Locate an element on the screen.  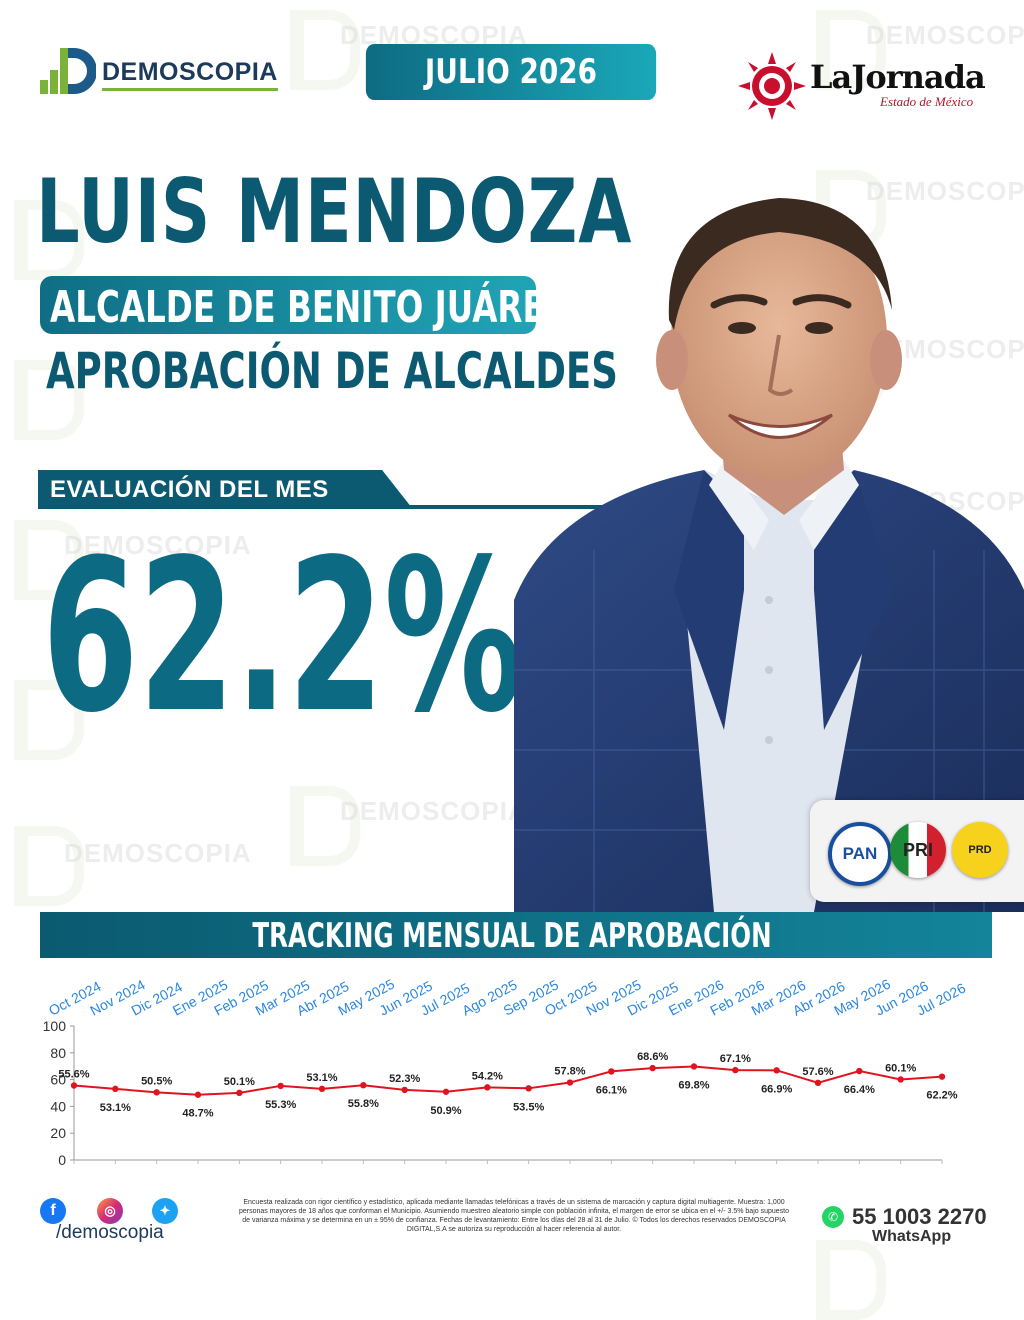
jornada-sun-icon is located at coordinates (772, 86).